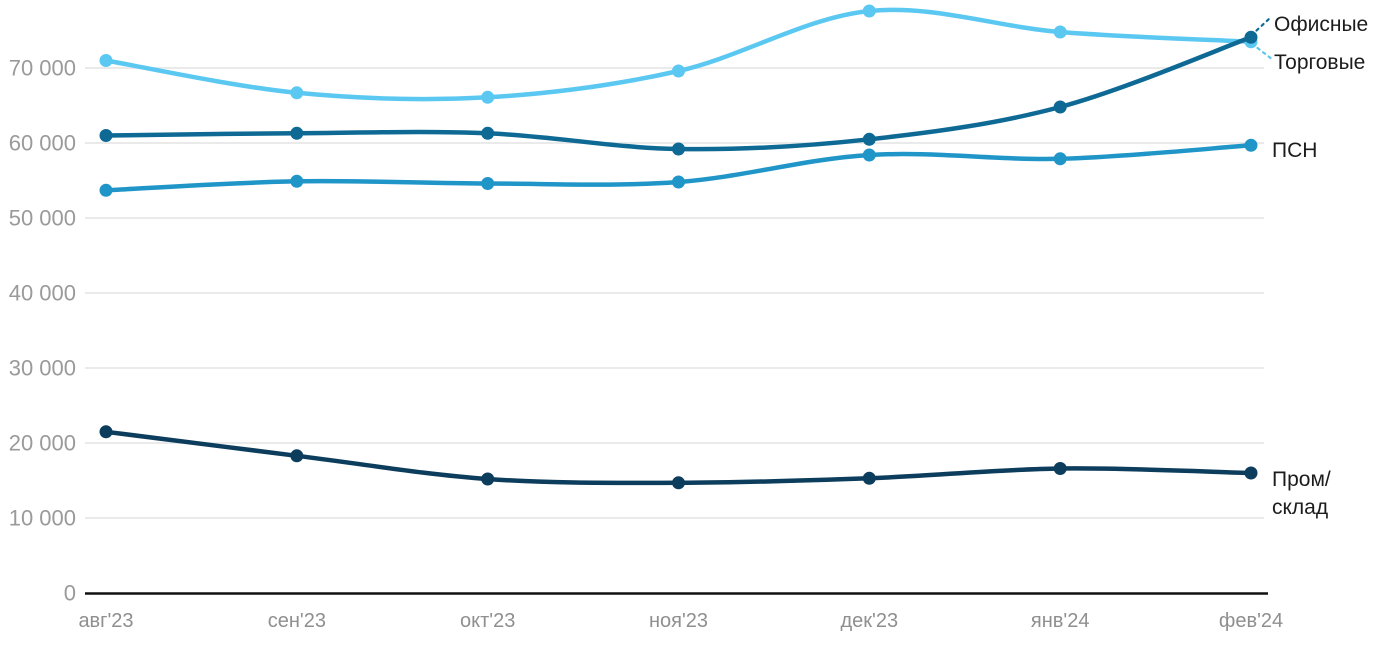 Image resolution: width=1400 pixels, height=655 pixels. What do you see at coordinates (42, 293) in the screenshot?
I see `y-tick-label: 40 000` at bounding box center [42, 293].